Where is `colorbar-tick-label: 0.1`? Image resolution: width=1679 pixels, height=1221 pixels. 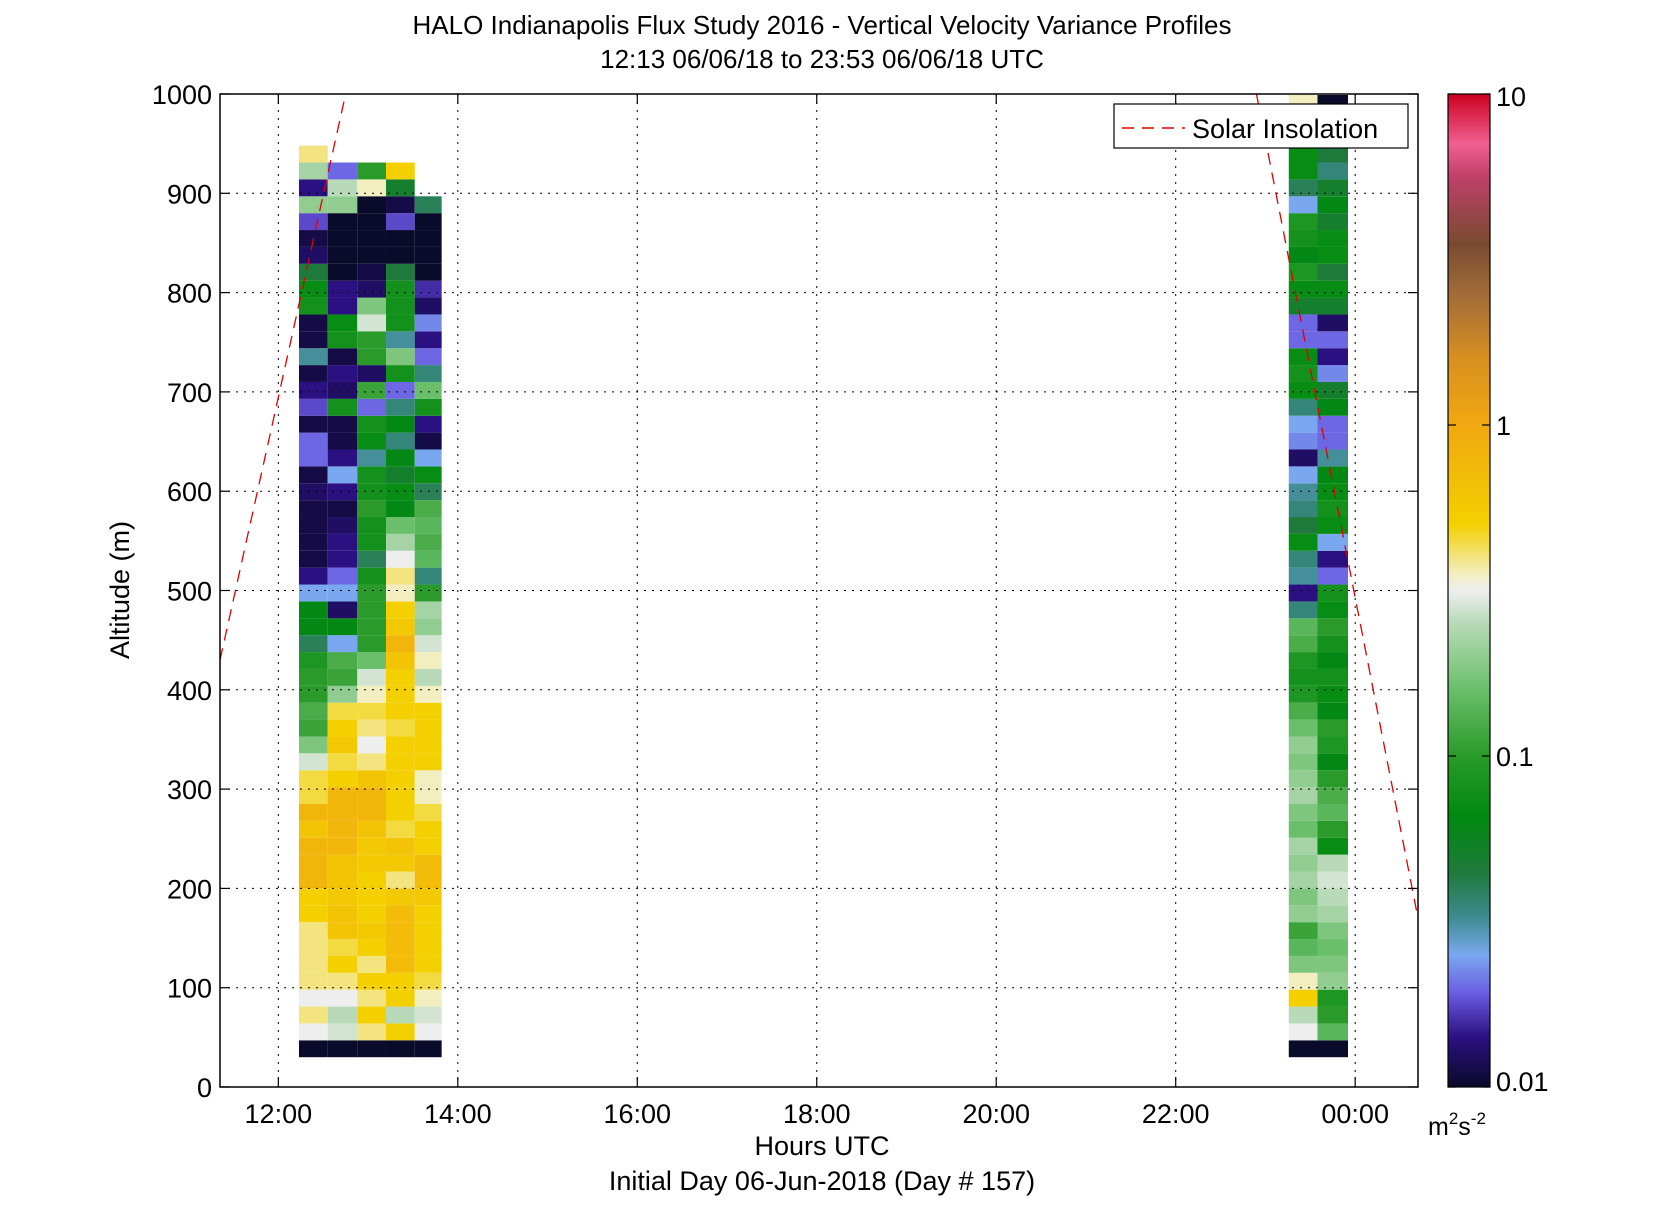 colorbar-tick-label: 0.1 is located at coordinates (1515, 757).